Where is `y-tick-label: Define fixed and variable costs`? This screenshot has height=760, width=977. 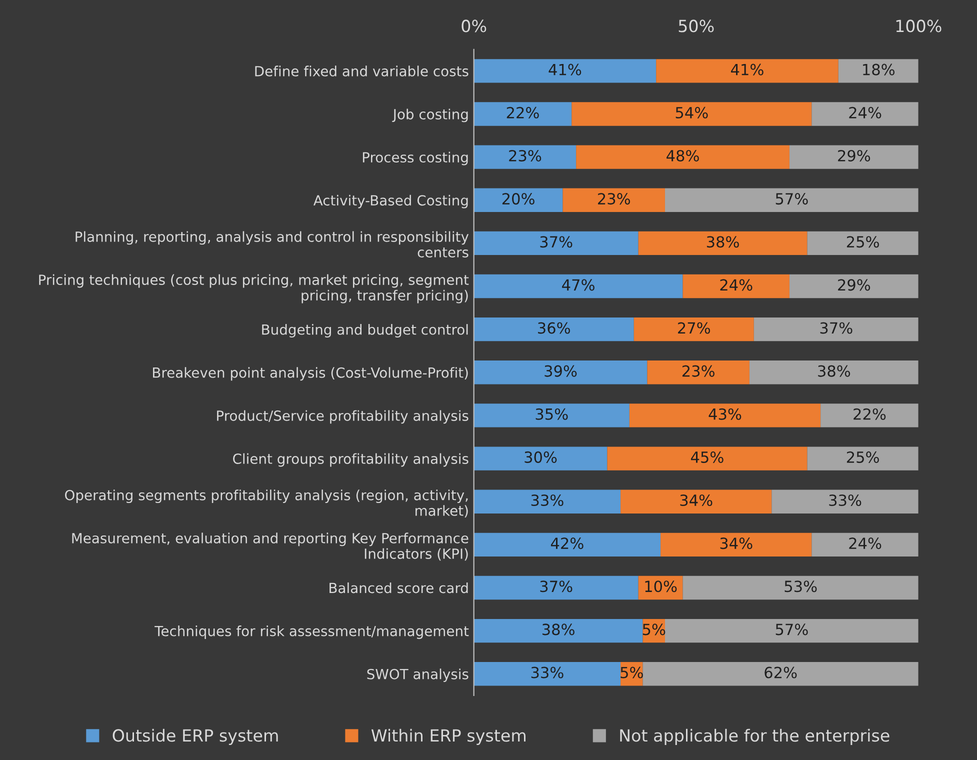
y-tick-label: Define fixed and variable costs is located at coordinates (361, 71).